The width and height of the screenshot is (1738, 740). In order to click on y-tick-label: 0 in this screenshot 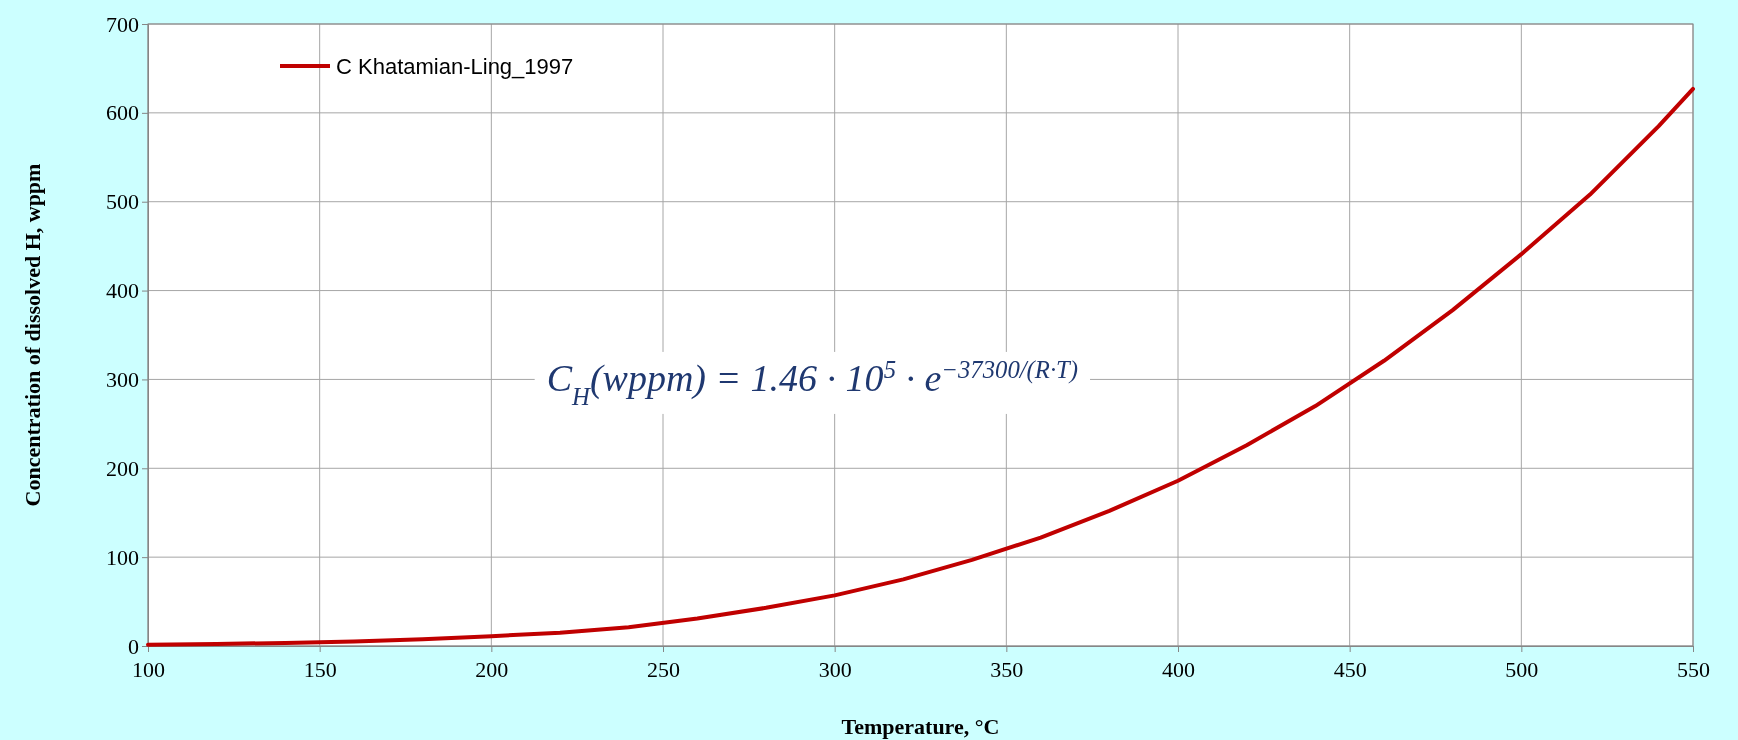, I will do `click(133, 646)`.